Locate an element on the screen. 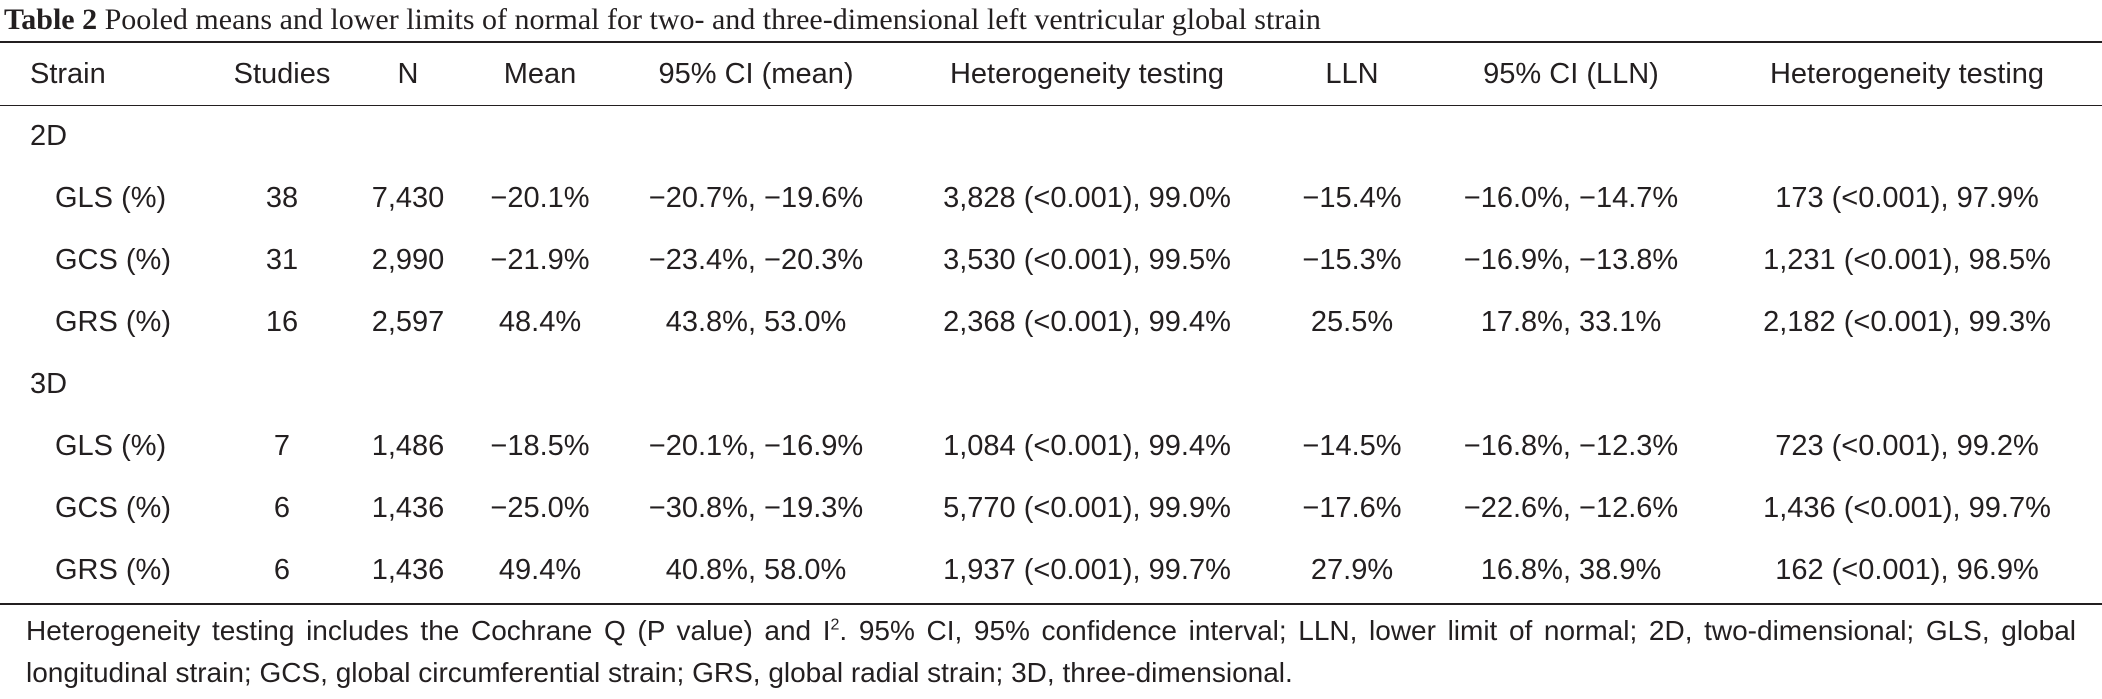 This screenshot has width=2102, height=699. cell-ci-mean: 40.8%, 58.0% is located at coordinates (756, 570).